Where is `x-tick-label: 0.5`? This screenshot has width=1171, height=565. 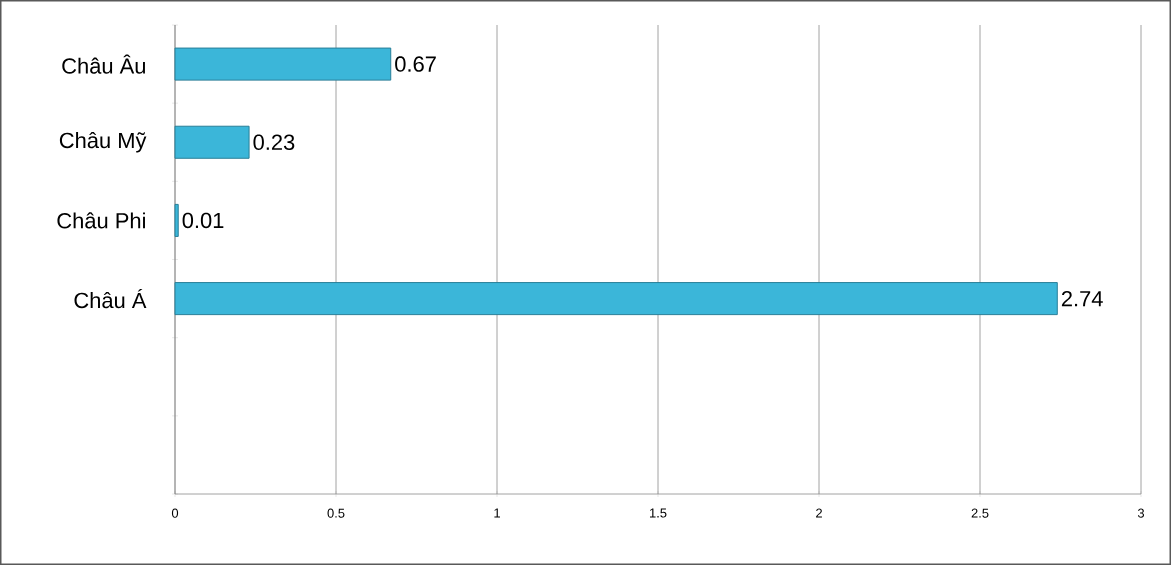 x-tick-label: 0.5 is located at coordinates (336, 513).